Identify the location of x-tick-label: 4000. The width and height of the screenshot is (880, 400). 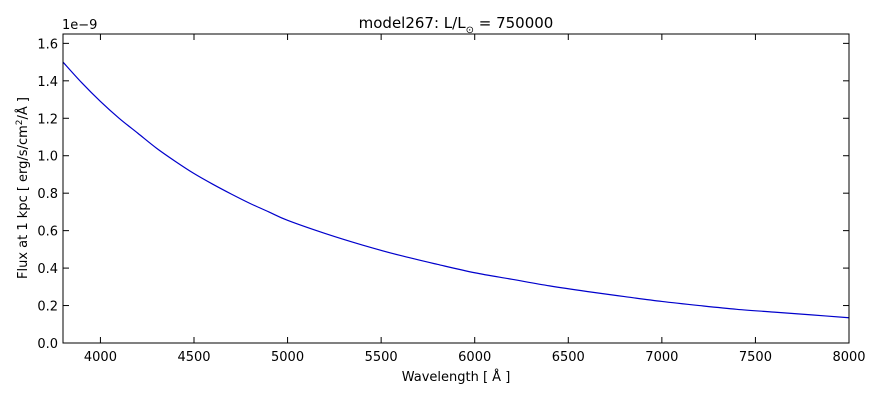
(100, 357).